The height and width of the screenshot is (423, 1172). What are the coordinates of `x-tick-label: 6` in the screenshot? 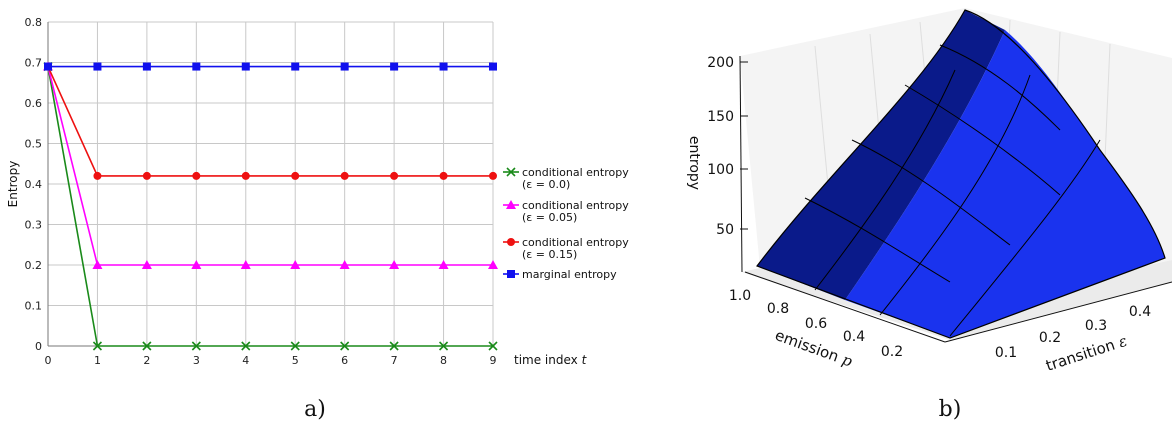 It's located at (344, 360).